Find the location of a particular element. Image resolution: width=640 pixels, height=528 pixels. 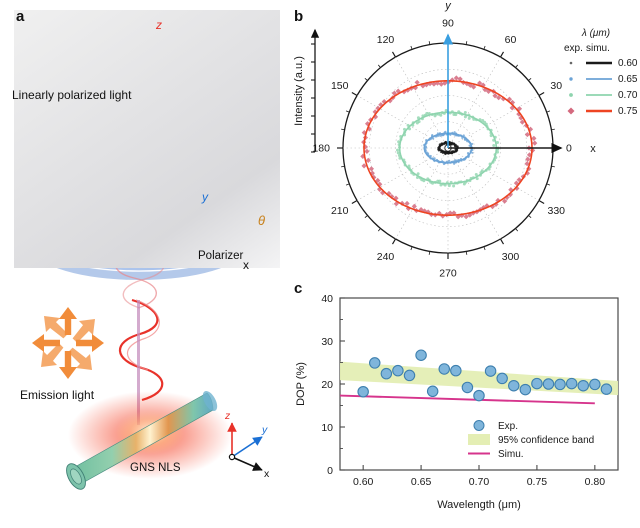

polar-axis-y-label: y is located at coordinates (448, 6).